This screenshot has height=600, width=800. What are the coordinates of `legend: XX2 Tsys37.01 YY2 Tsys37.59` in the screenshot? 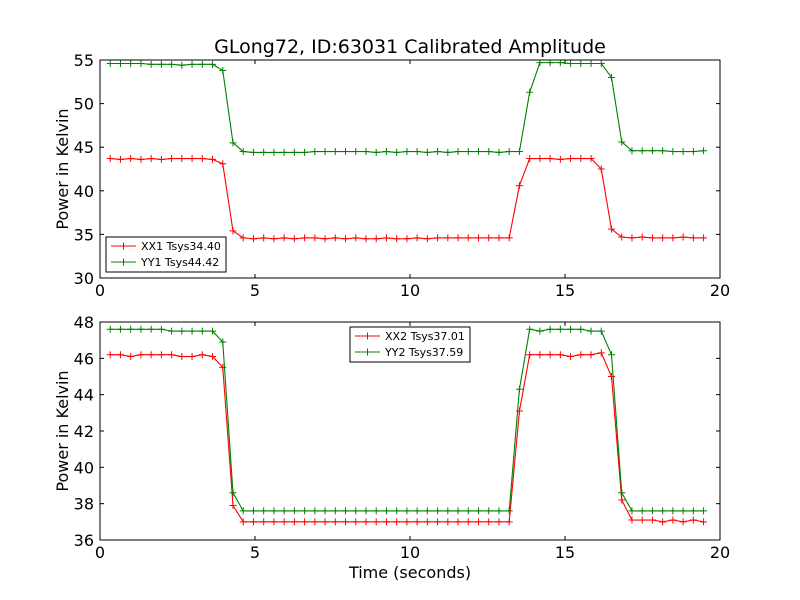 It's located at (410, 344).